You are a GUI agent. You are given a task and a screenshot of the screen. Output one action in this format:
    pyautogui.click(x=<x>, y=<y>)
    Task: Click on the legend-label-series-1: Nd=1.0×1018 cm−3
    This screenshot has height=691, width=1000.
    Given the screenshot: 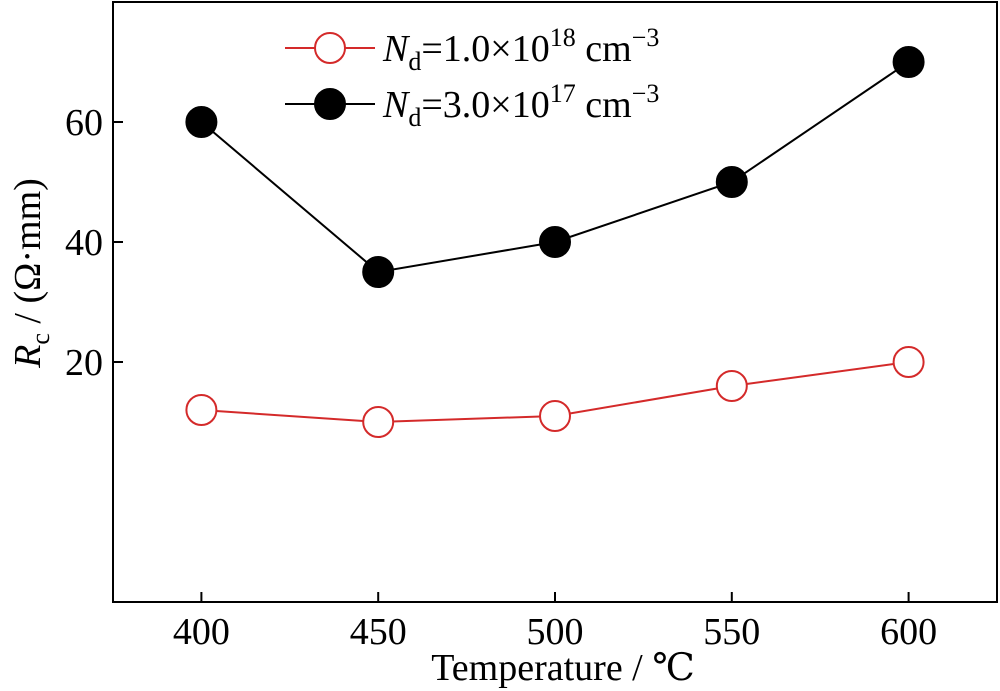 What is the action you would take?
    pyautogui.click(x=520, y=49)
    